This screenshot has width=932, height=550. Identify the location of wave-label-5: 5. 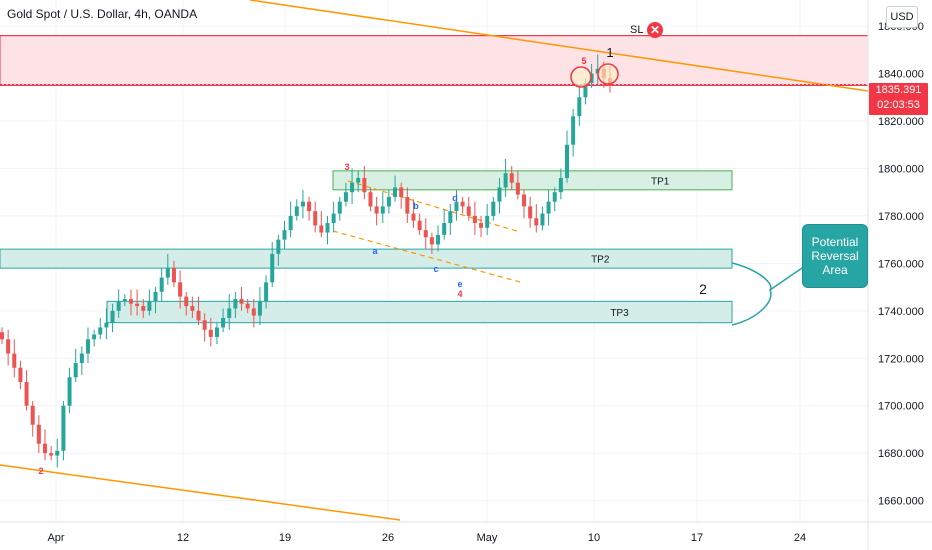
(583, 61).